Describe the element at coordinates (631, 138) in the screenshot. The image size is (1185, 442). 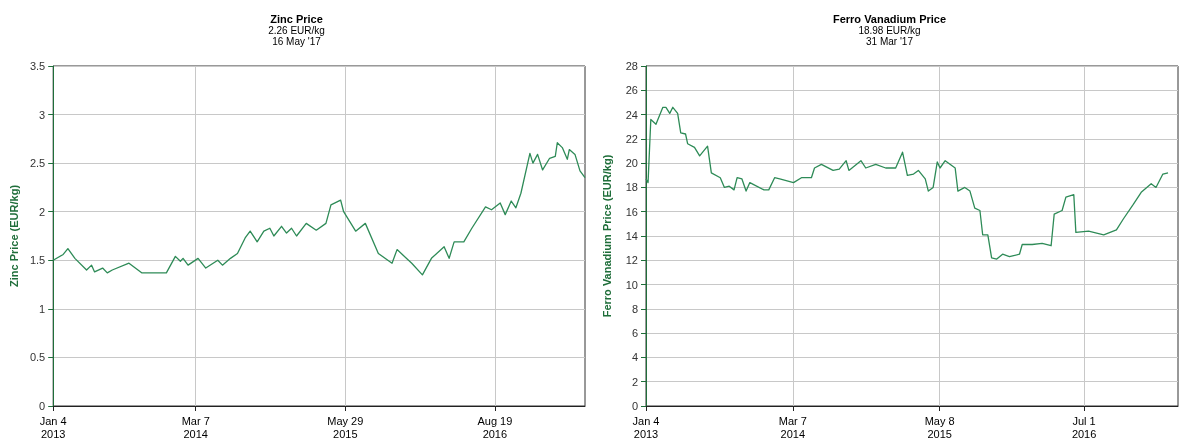
I see `y-tick-label: 22` at that location.